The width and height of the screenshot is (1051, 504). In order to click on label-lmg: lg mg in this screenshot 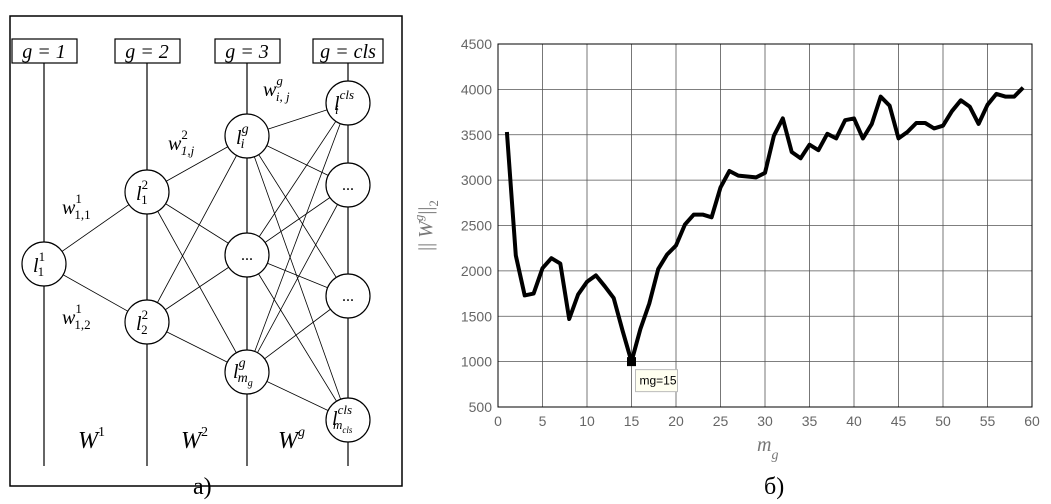, I will do `click(243, 372)`.